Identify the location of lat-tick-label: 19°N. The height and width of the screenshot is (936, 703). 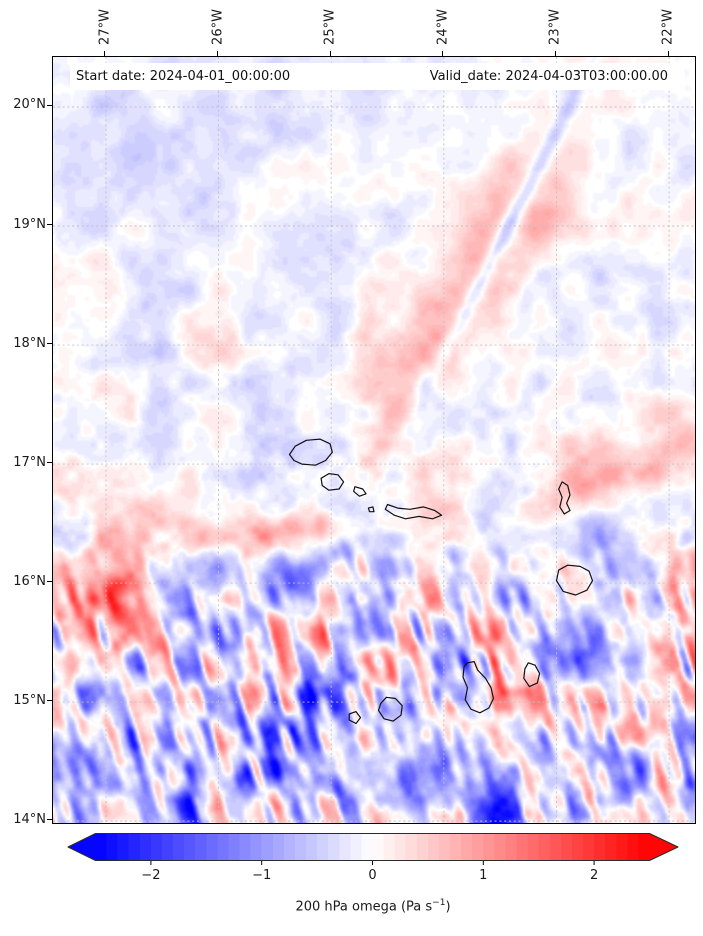
(29, 224).